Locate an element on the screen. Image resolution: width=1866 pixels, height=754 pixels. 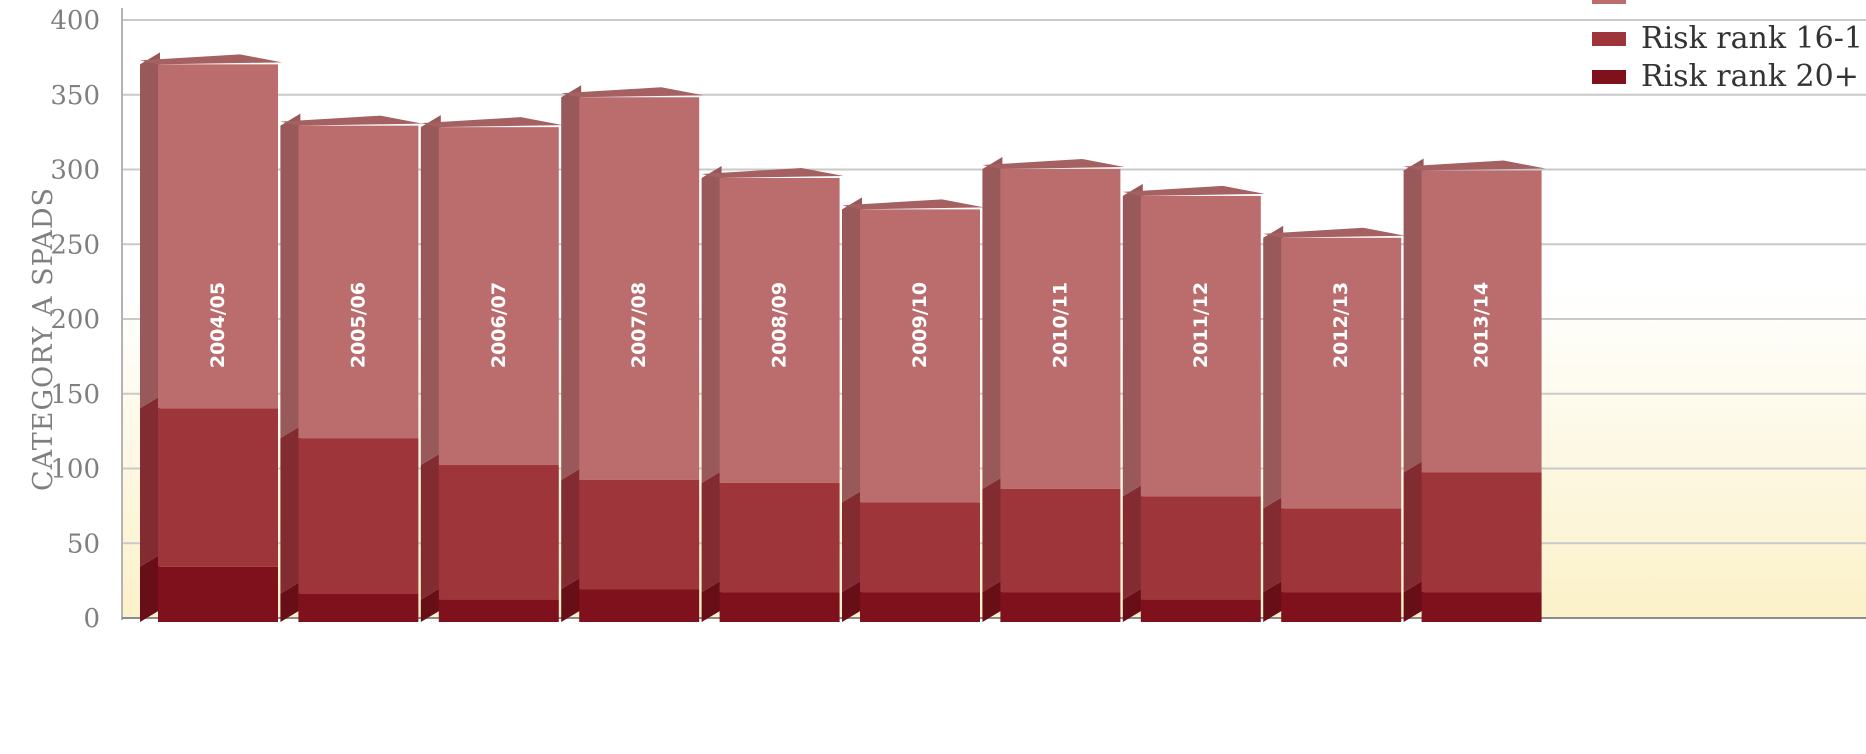
bar-group-2010-11: 2010/11 is located at coordinates (1053, 389).